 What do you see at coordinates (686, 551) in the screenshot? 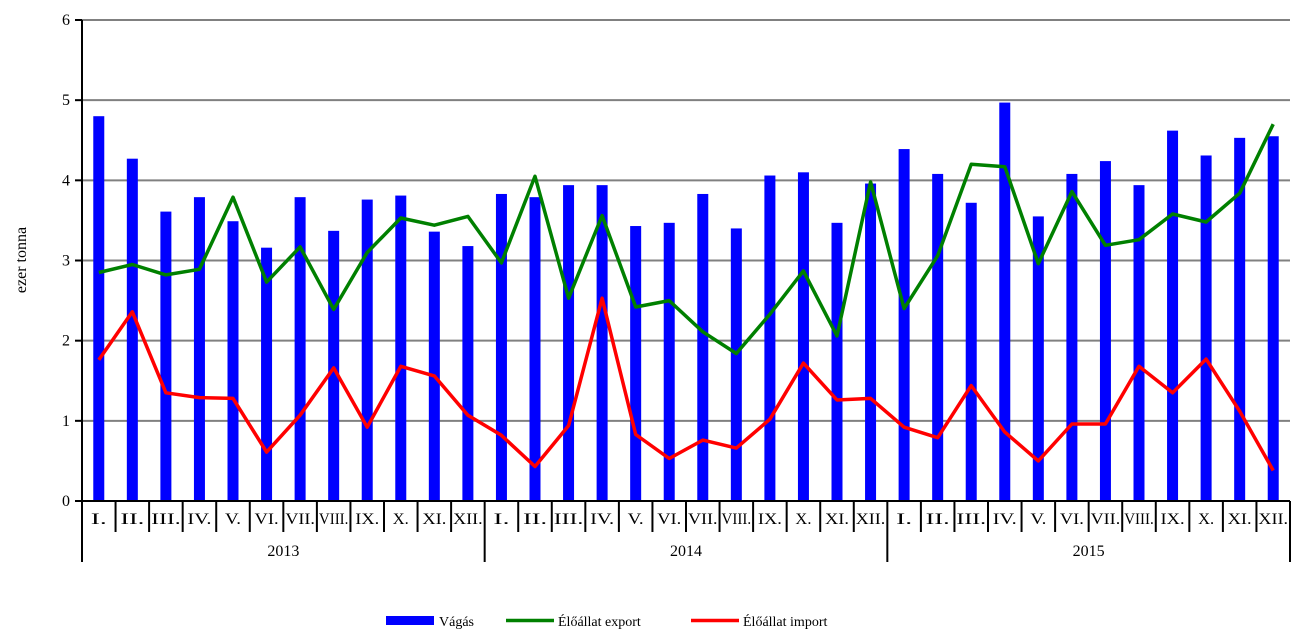
I see `year-label: 2014` at bounding box center [686, 551].